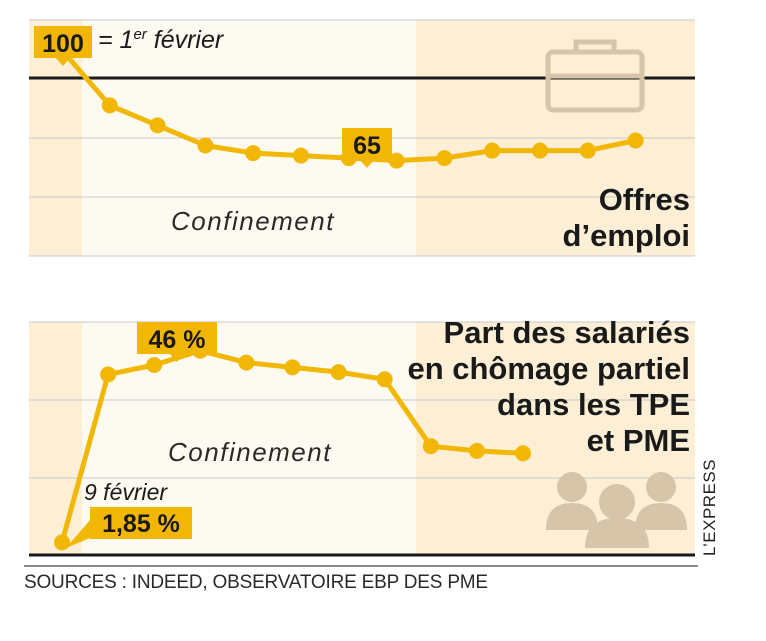 The height and width of the screenshot is (641, 766). Describe the element at coordinates (140, 34) in the screenshot. I see `start-note-sup: er` at that location.